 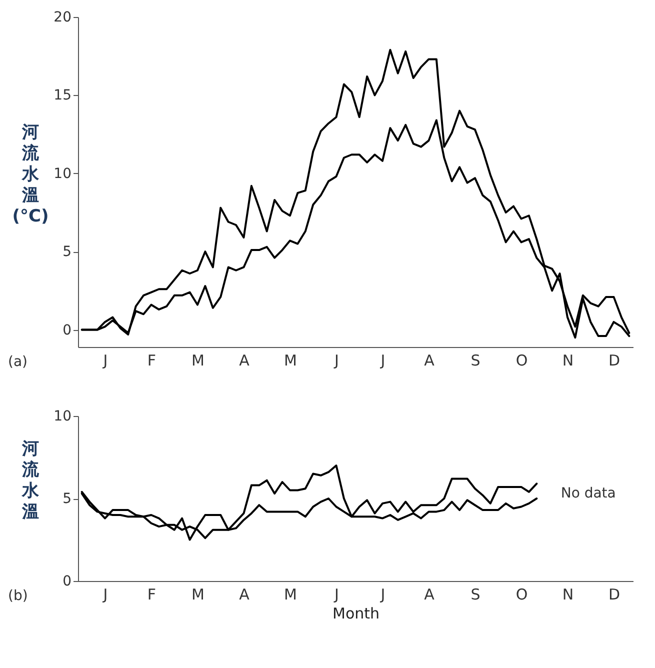 I want to click on annotation: No data, so click(x=588, y=494).